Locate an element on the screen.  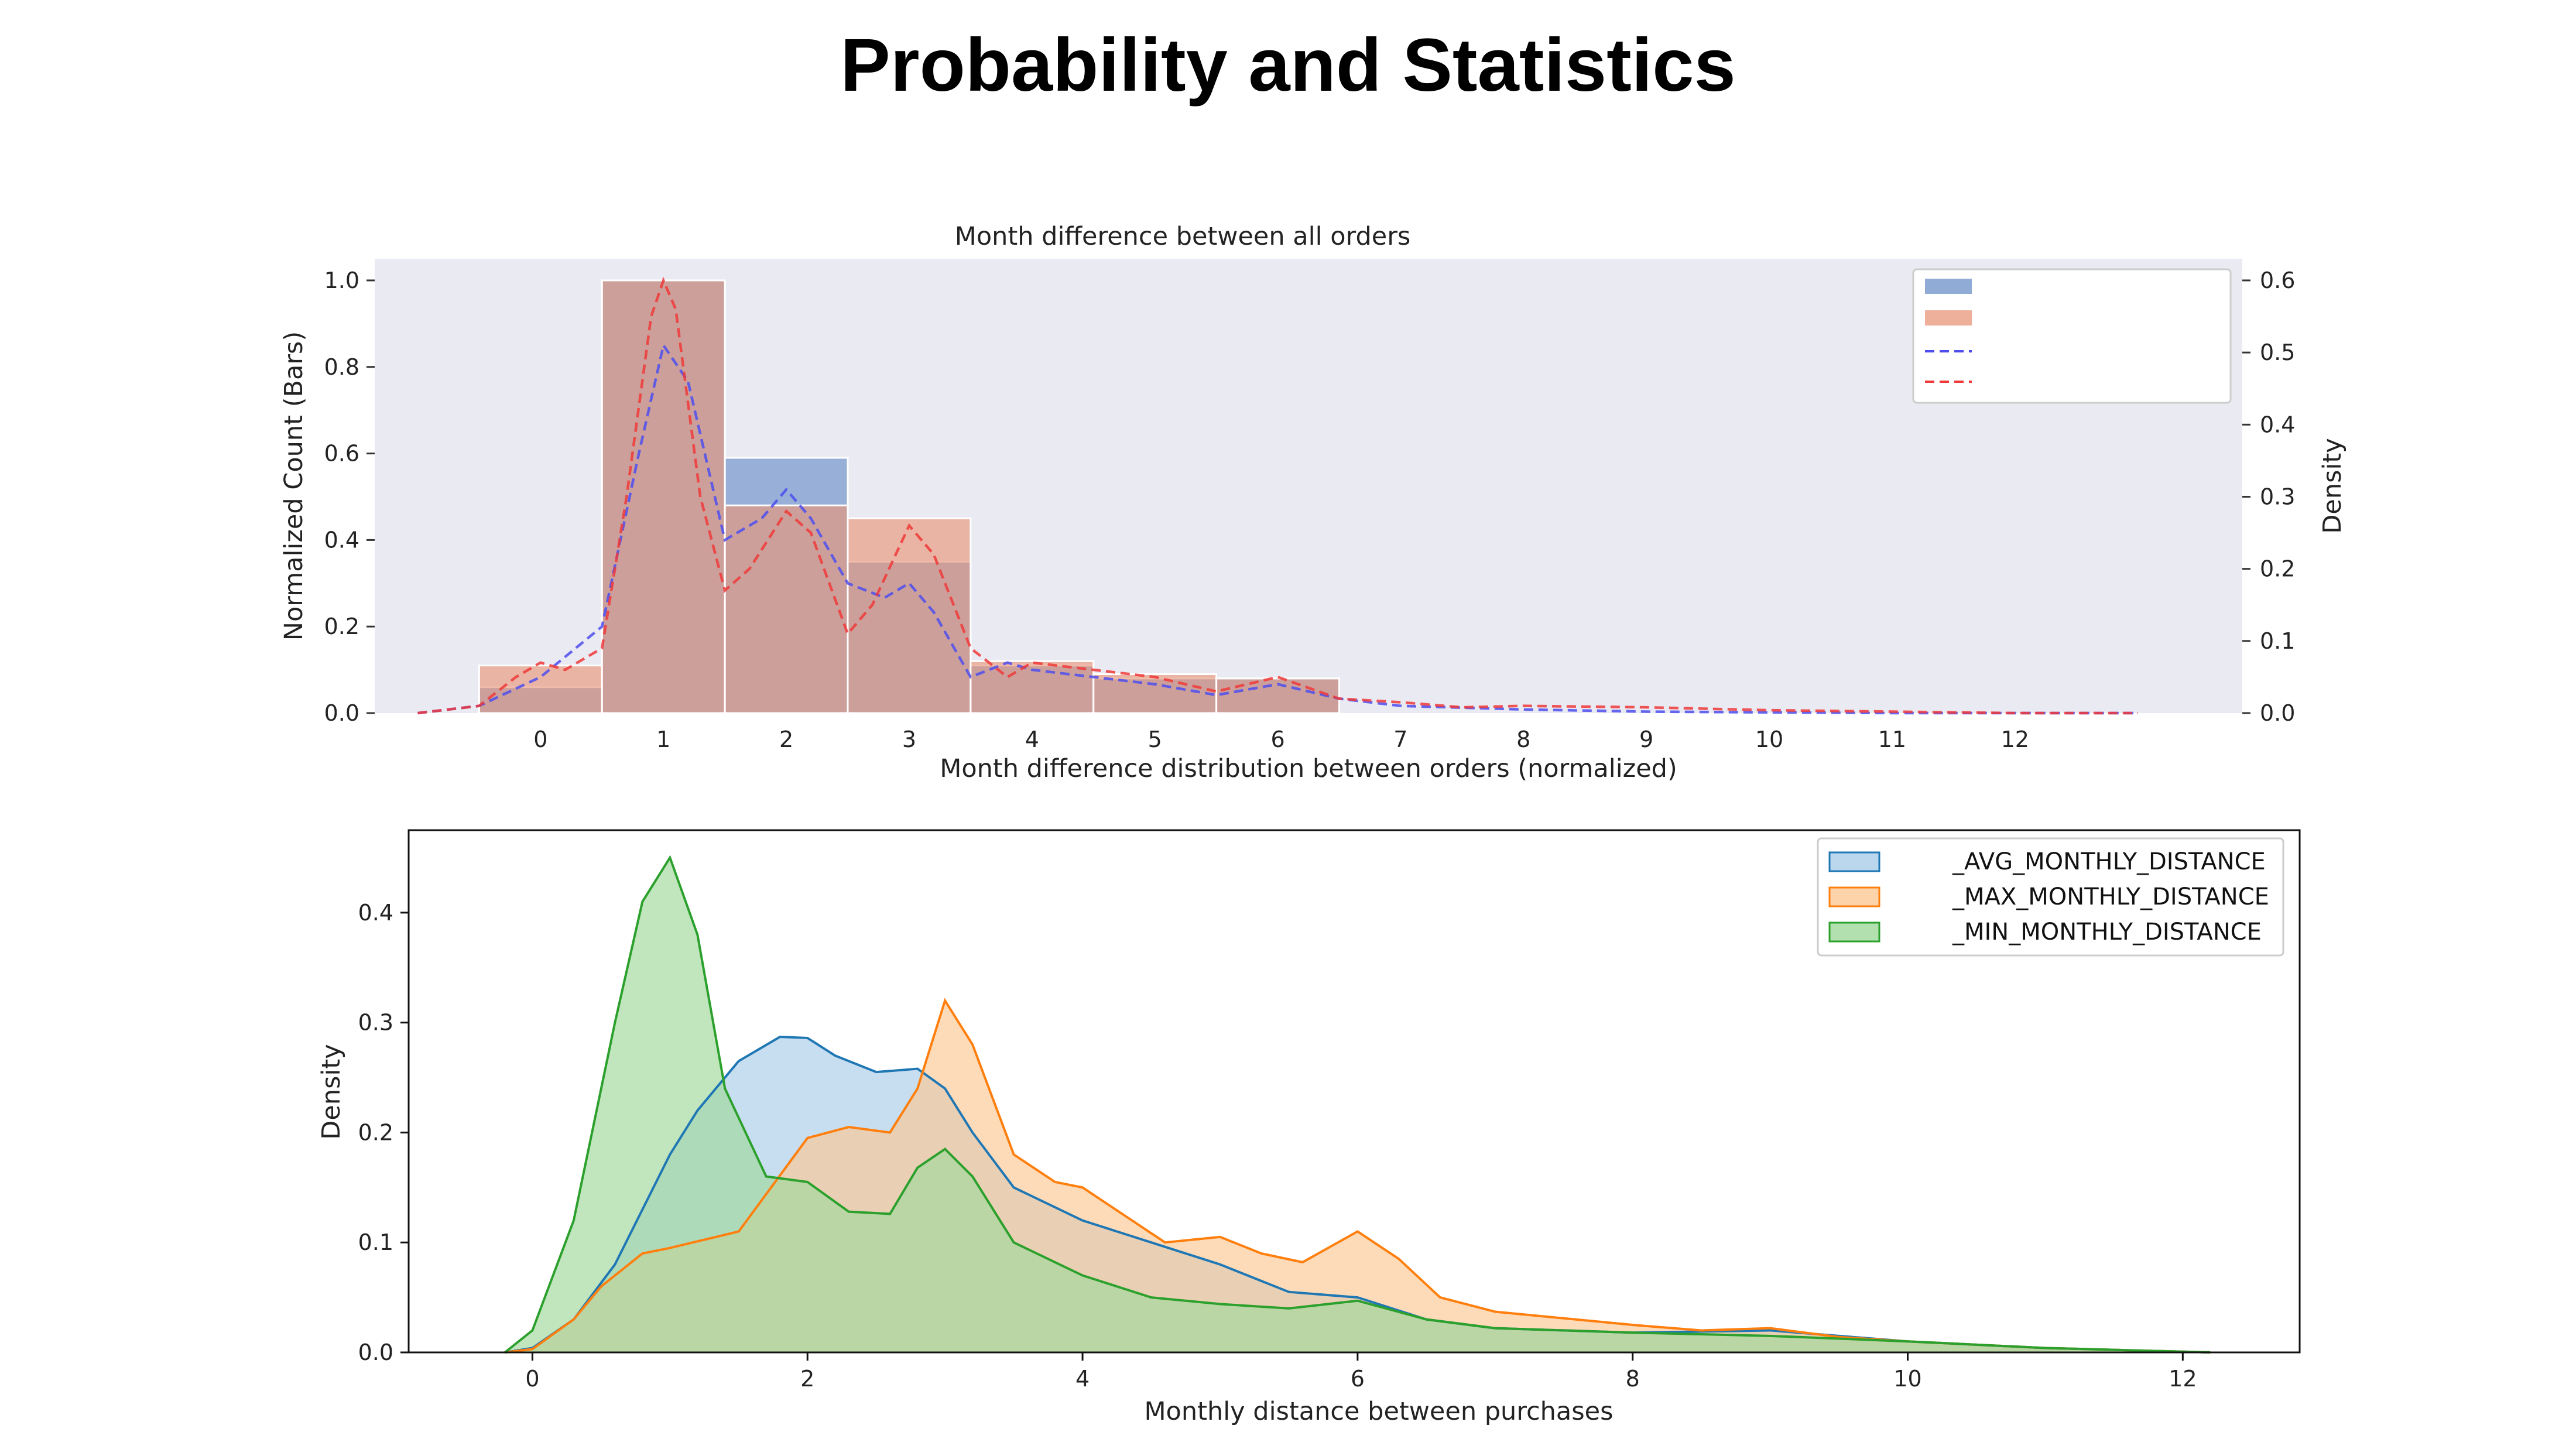
chart1-legend-swatch-blue-bar is located at coordinates (1948, 286).